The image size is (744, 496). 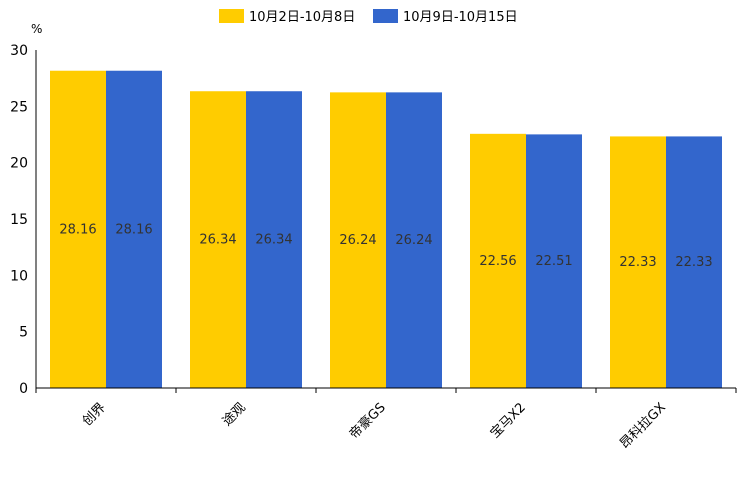 I want to click on y-tick-label: 20, so click(x=19, y=164).